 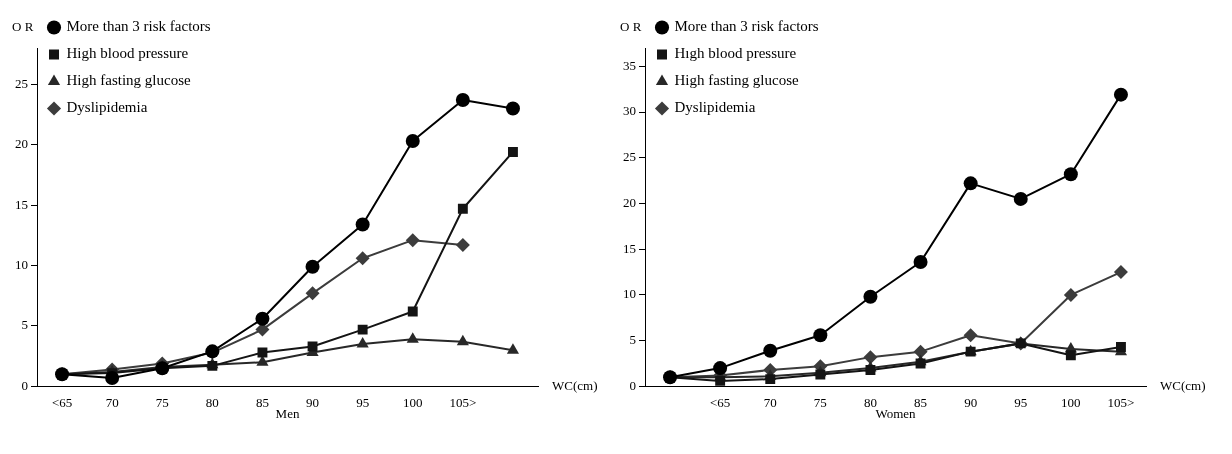 I want to click on text: Women, so click(x=896, y=414).